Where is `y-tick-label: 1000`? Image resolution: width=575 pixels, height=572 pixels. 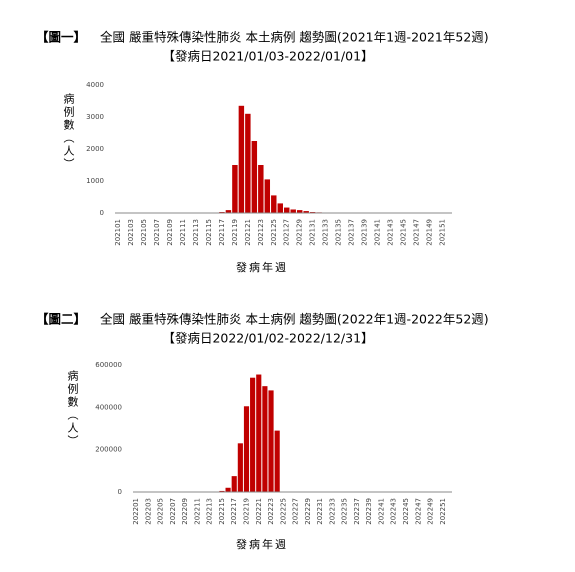
y-tick-label: 1000 is located at coordinates (95, 181).